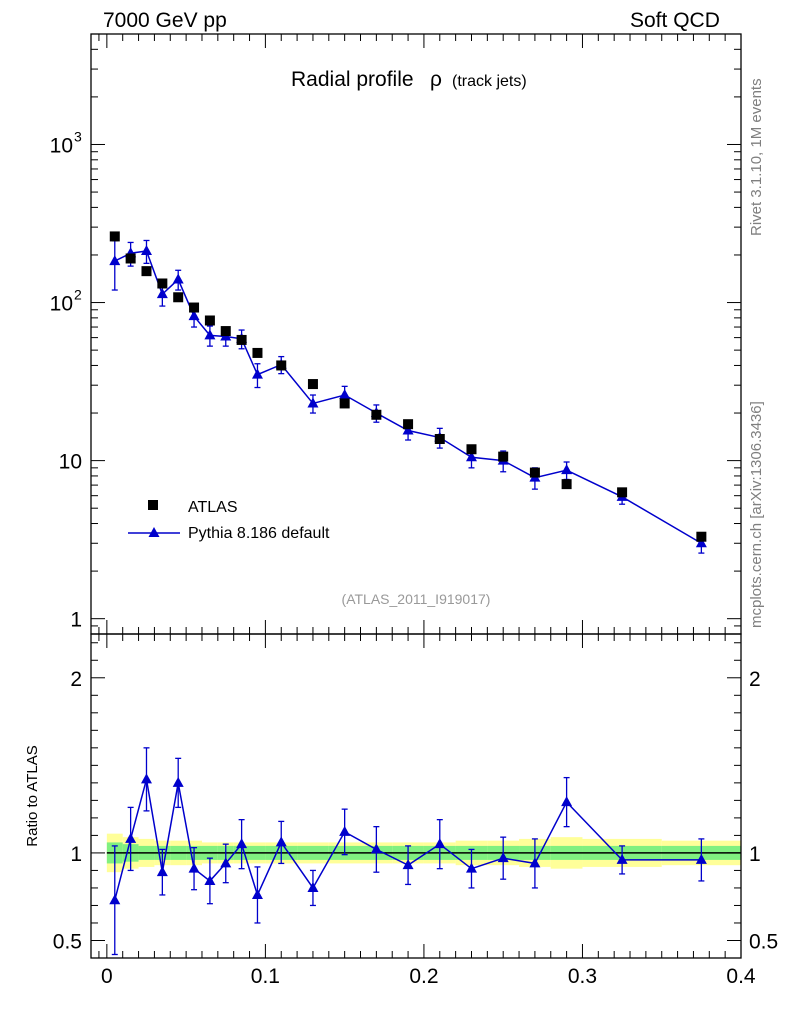 The image size is (786, 1024). Describe the element at coordinates (675, 20) in the screenshot. I see `header-right-label: Soft QCD` at that location.